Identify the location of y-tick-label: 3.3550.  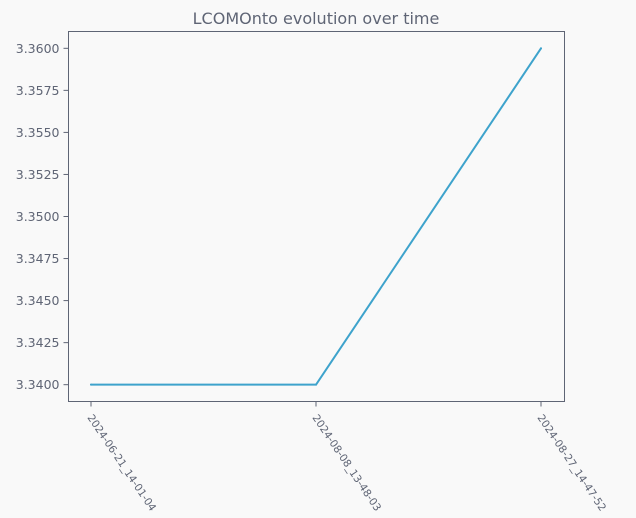
(38, 132).